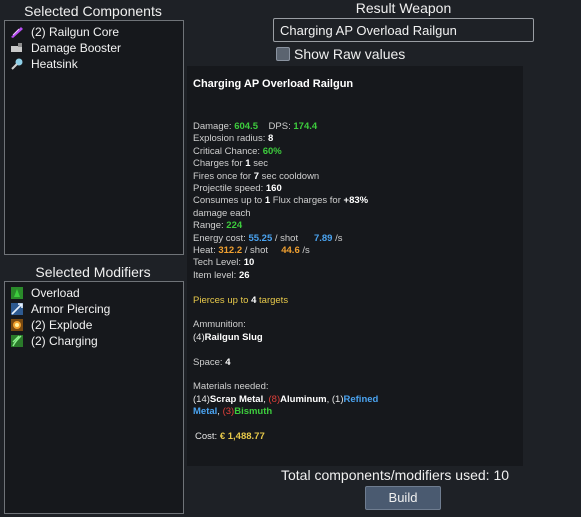 The height and width of the screenshot is (517, 581). I want to click on list-item: (2) Charging, so click(94, 341).